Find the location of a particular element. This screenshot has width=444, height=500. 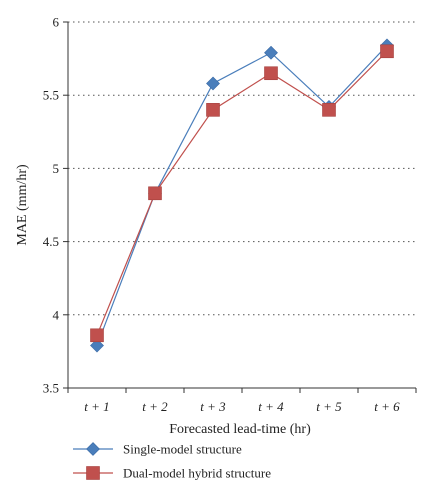

y-tick-label: 5.5 is located at coordinates (51, 95).